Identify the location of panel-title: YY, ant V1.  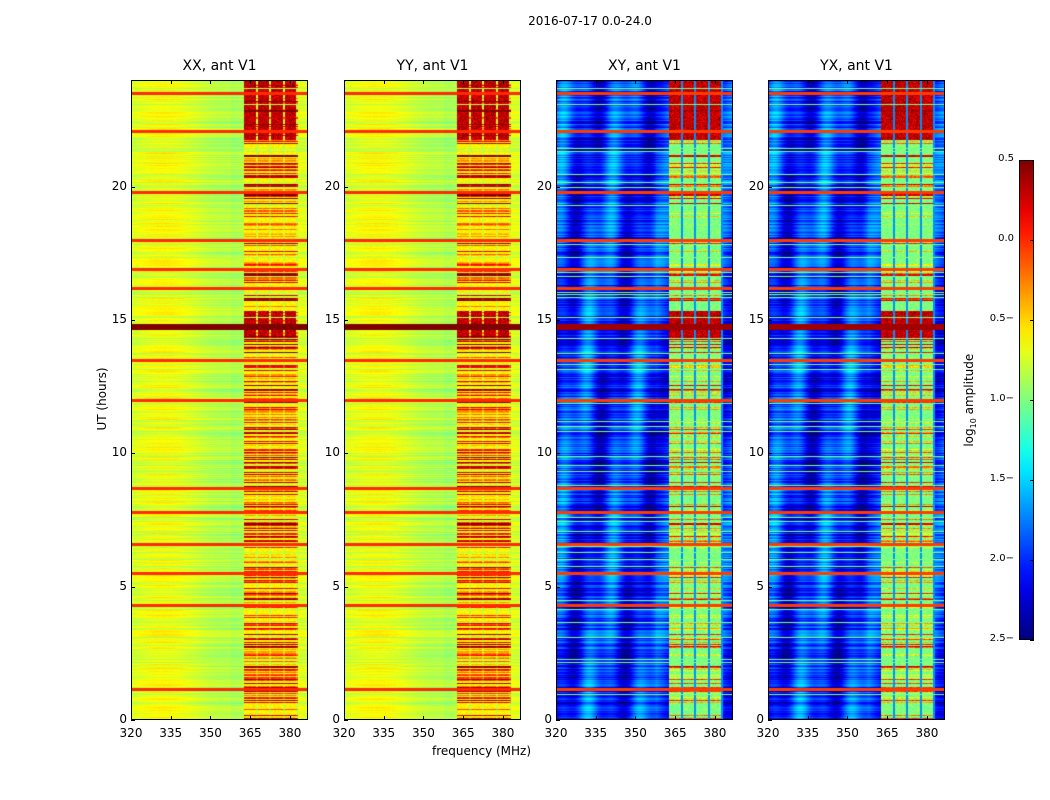
(432, 66).